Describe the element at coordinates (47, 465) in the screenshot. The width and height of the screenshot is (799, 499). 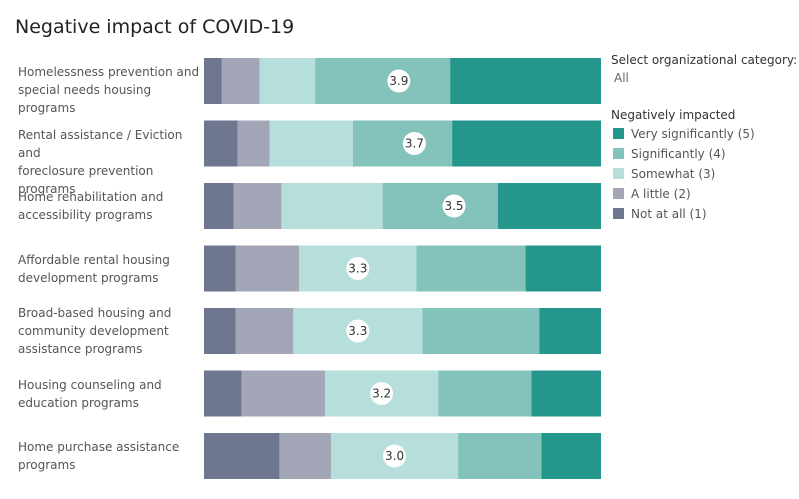
I see `row-label-line: programs` at that location.